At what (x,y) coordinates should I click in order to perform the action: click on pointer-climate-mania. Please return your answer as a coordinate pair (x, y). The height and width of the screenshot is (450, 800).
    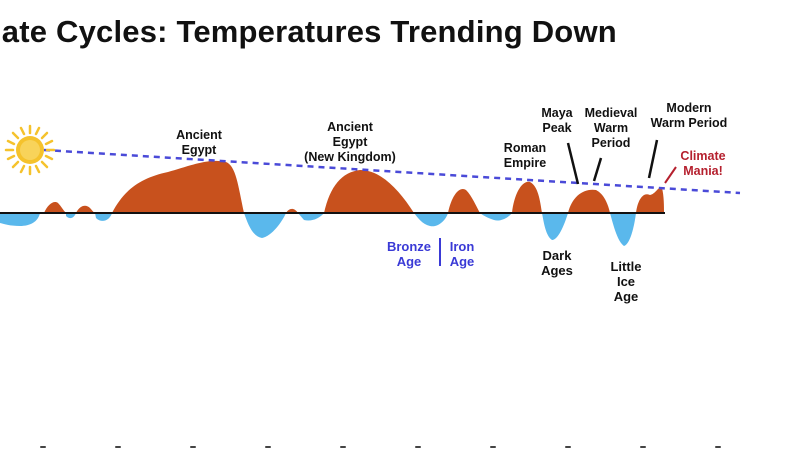
    Looking at the image, I should click on (670, 175).